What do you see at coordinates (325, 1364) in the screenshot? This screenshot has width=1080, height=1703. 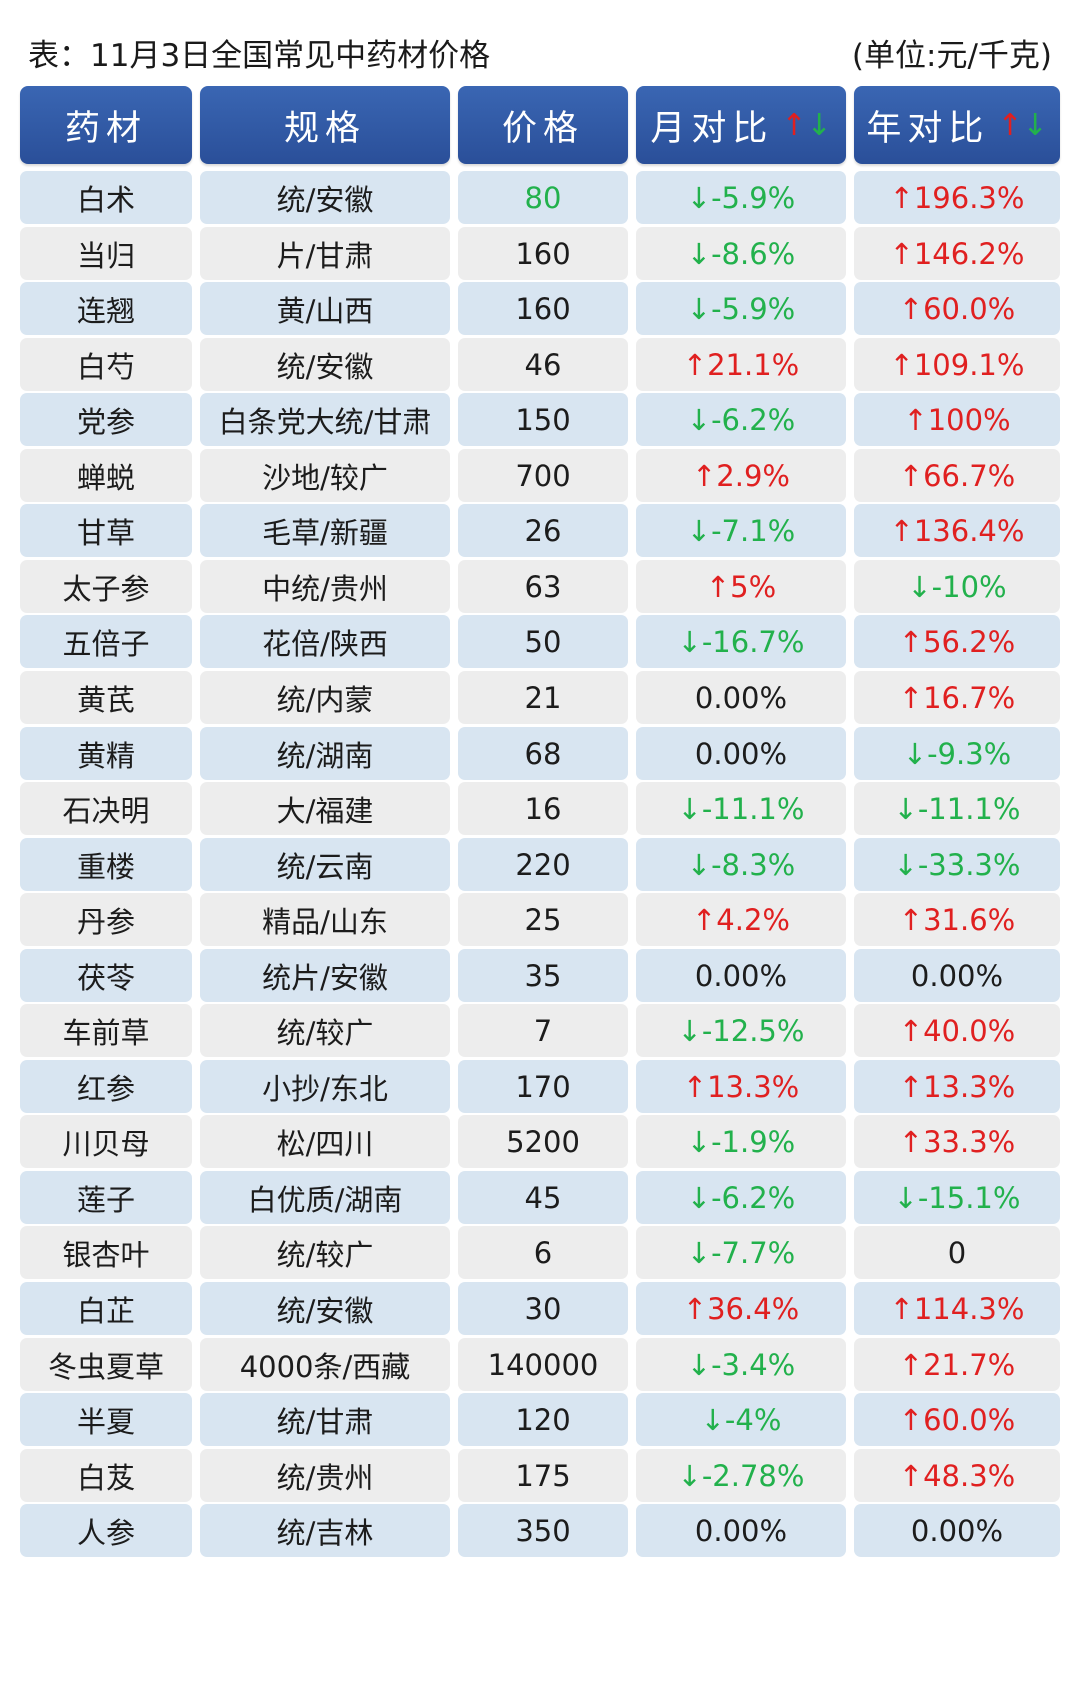 I see `spec-cell: 4000条/西藏` at bounding box center [325, 1364].